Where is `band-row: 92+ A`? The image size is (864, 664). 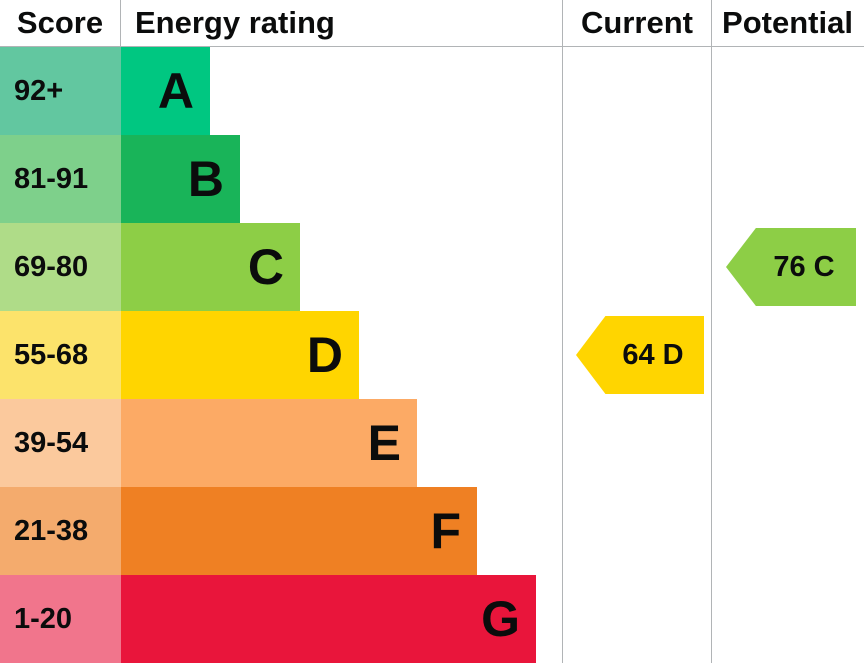
band-row: 92+ A is located at coordinates (432, 91).